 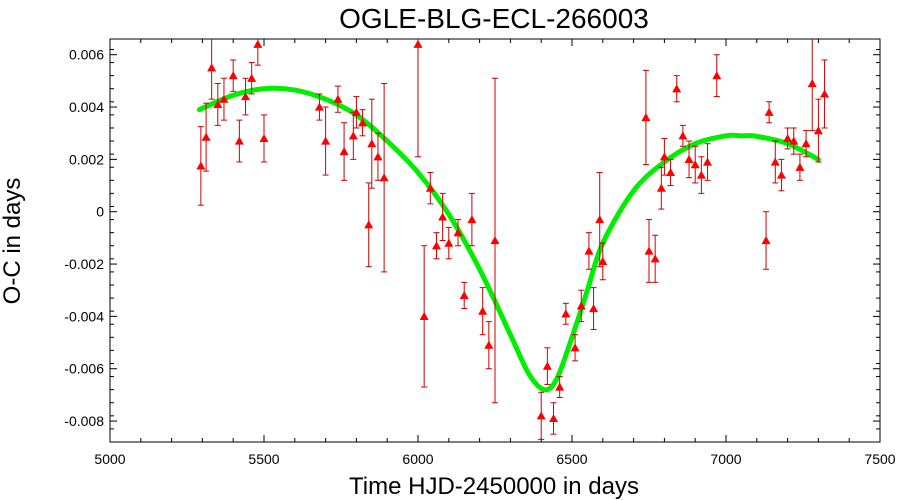 What do you see at coordinates (417, 459) in the screenshot?
I see `x-tick-label: 6000` at bounding box center [417, 459].